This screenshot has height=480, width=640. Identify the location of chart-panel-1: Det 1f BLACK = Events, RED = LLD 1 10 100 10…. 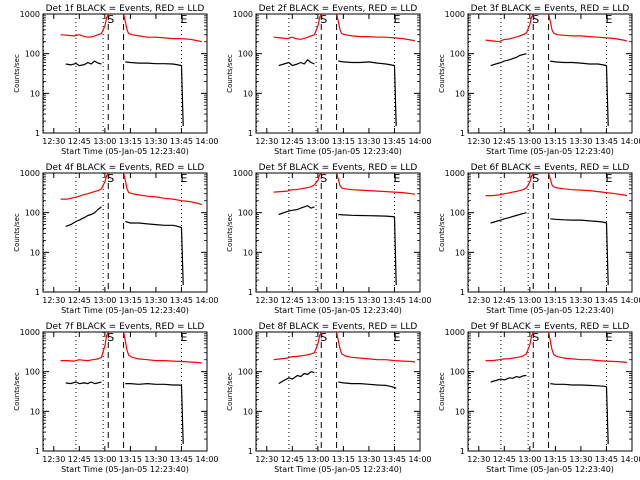
(116, 80).